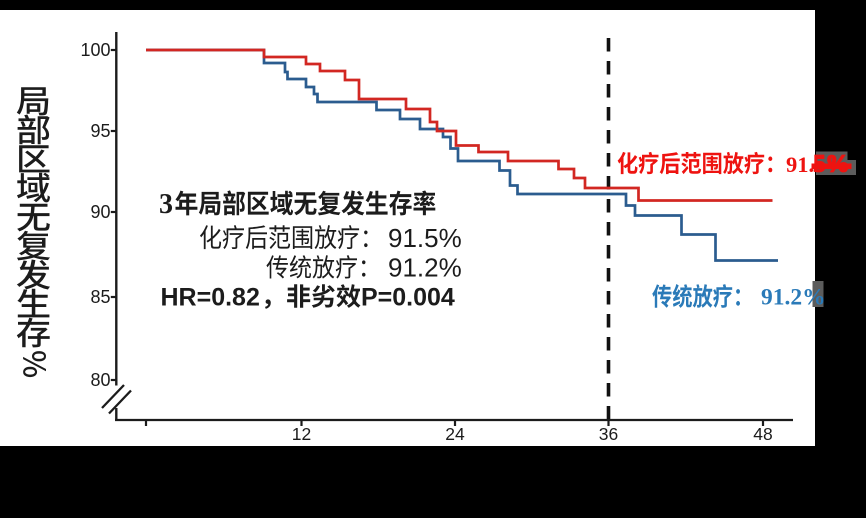 The height and width of the screenshot is (518, 866). What do you see at coordinates (100, 212) in the screenshot?
I see `svg-text: 90` at bounding box center [100, 212].